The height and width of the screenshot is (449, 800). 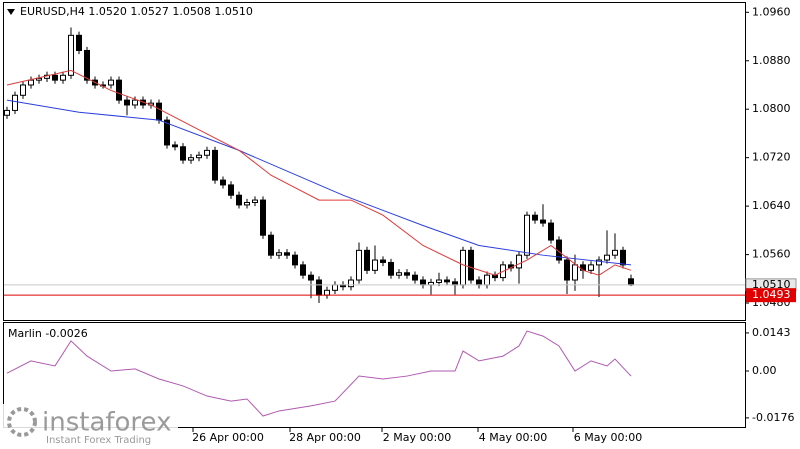 What do you see at coordinates (771, 108) in the screenshot?
I see `y-tick-label: 1.0800` at bounding box center [771, 108].